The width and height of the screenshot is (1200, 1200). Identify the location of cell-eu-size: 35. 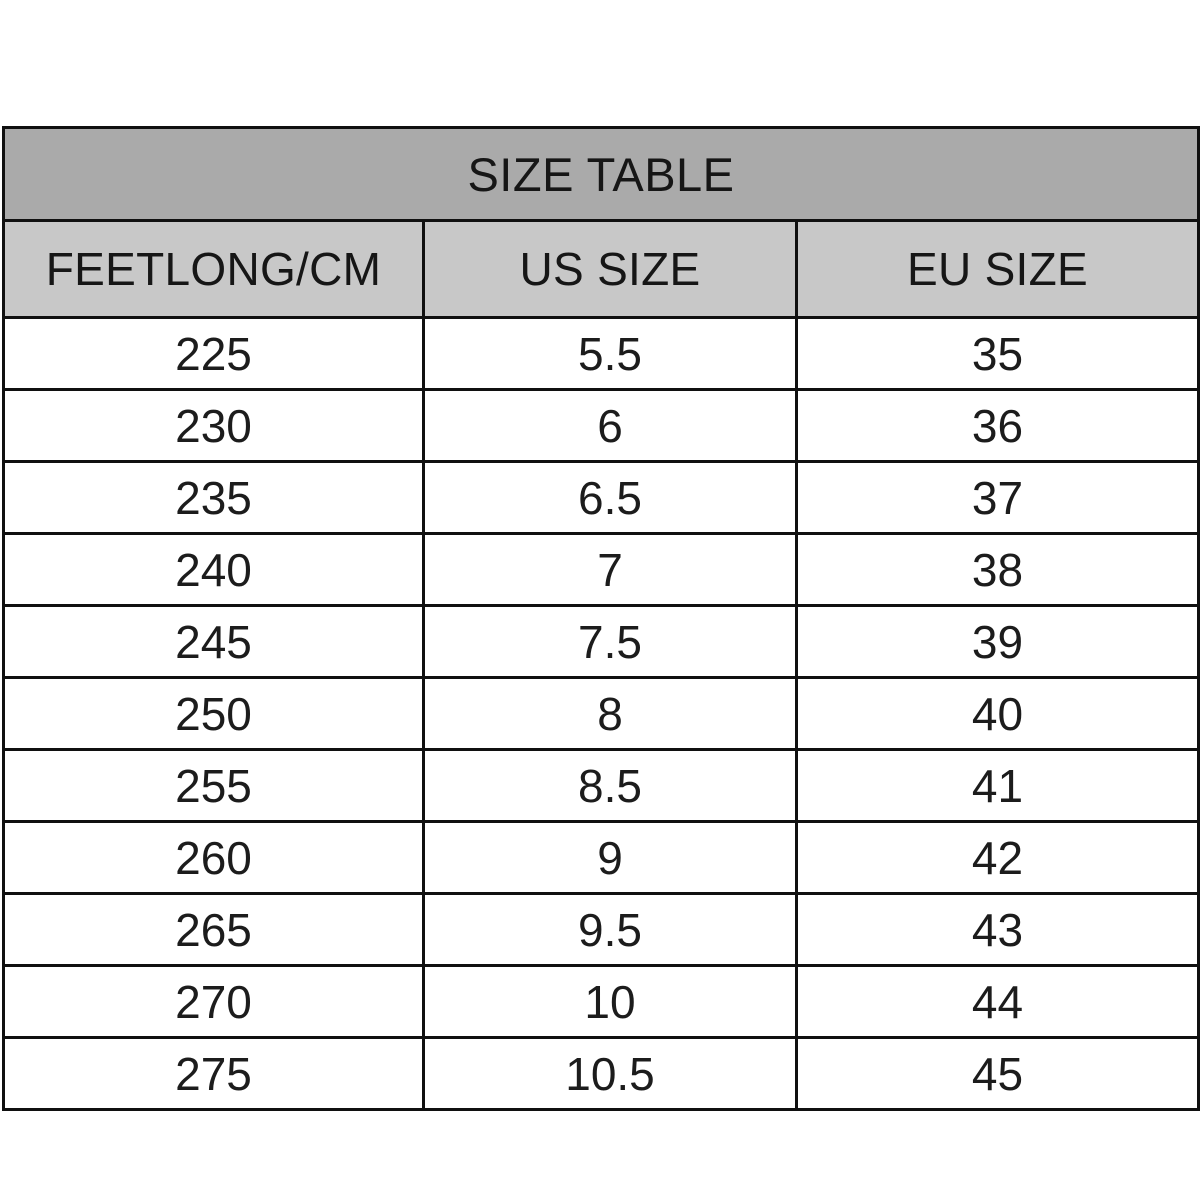
(997, 353).